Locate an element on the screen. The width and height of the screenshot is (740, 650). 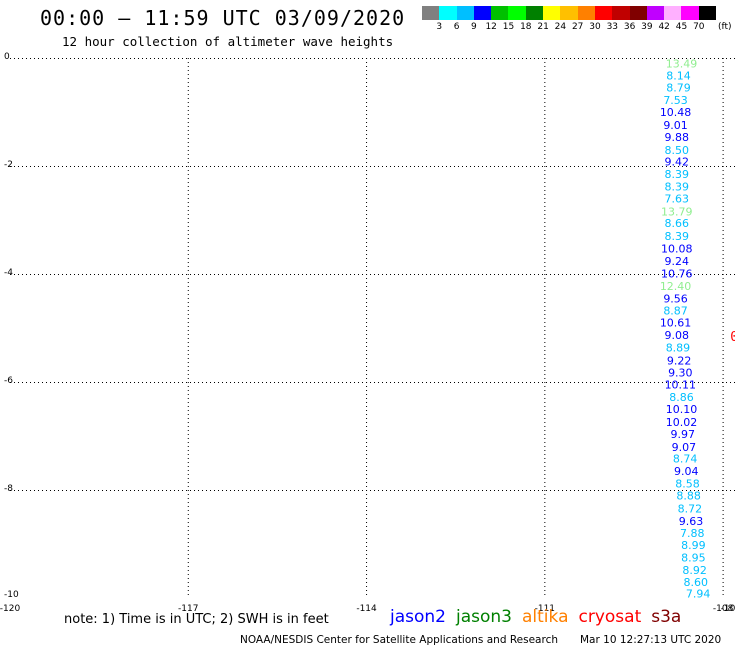
wave-height-label: 10.08 is located at coordinates (677, 249).